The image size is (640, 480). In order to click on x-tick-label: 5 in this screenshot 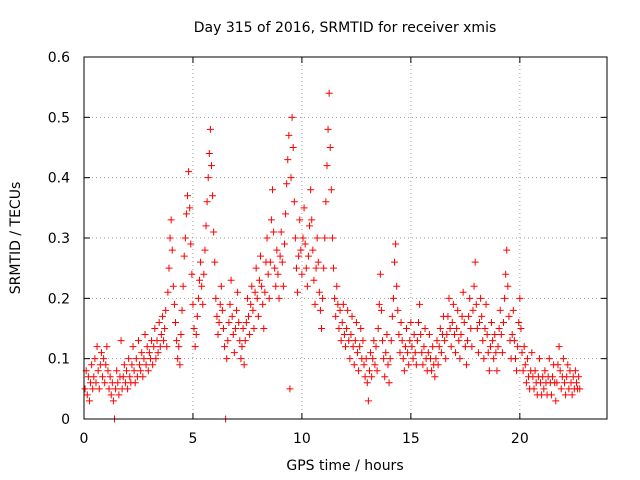, I will do `click(192, 439)`.